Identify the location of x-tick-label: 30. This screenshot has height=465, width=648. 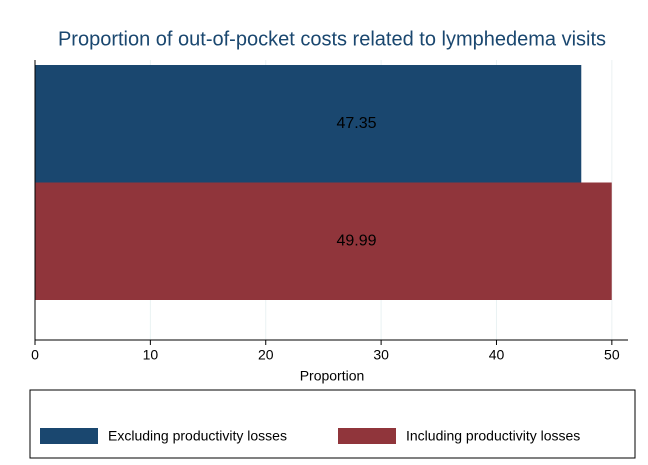
(381, 355).